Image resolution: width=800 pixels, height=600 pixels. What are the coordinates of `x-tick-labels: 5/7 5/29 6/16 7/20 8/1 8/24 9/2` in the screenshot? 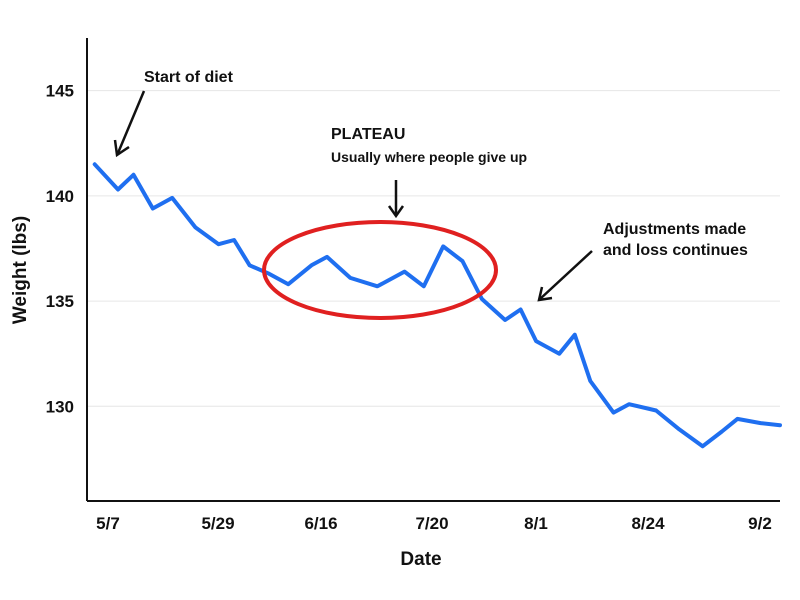 It's located at (434, 523).